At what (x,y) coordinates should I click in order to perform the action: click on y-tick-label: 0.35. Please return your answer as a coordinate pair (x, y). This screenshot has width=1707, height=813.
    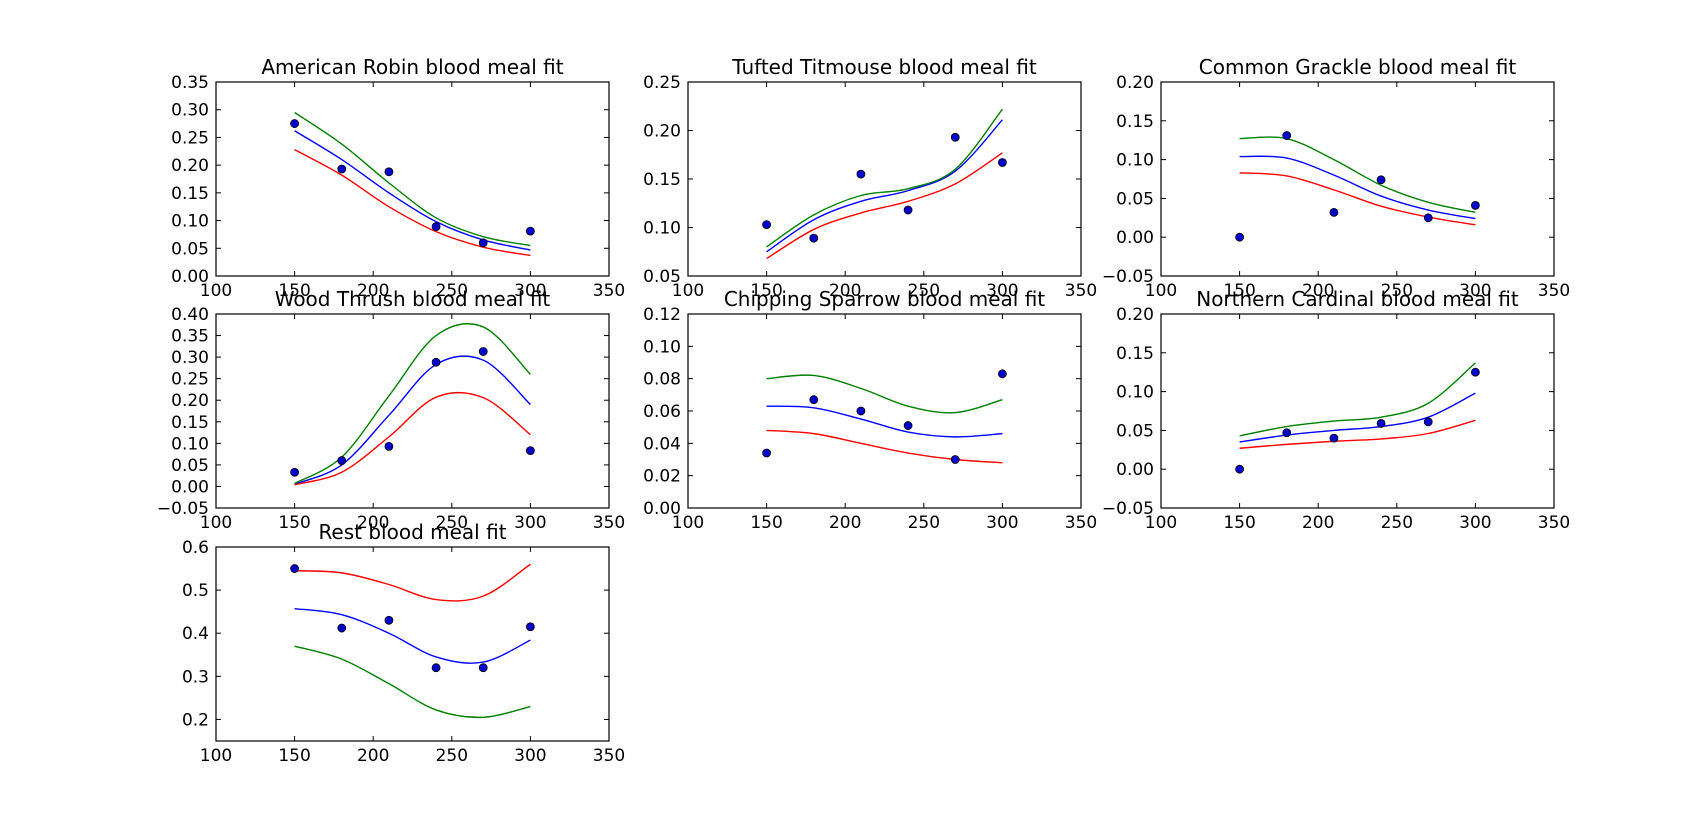
    Looking at the image, I should click on (190, 83).